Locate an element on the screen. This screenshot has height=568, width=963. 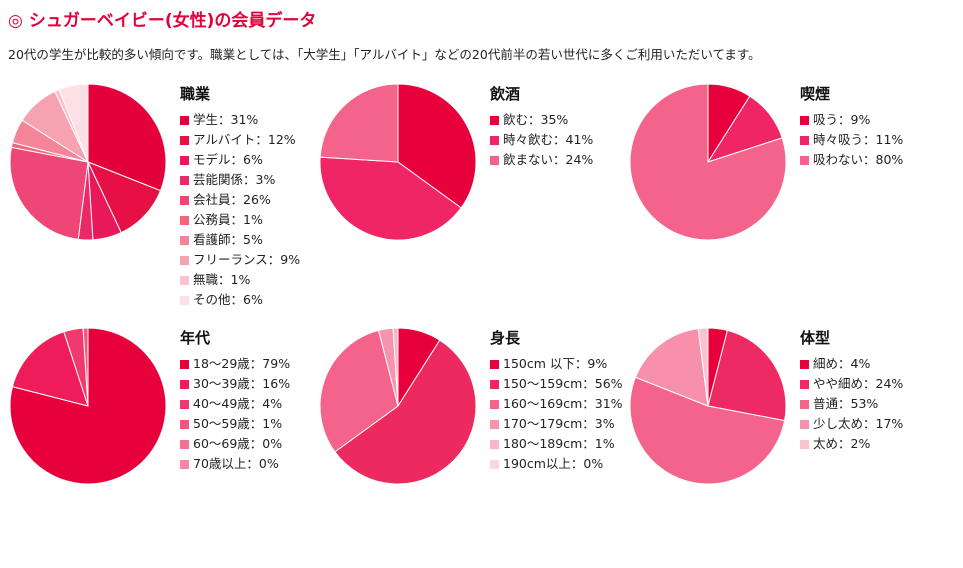
chart-title: 身長 is located at coordinates (505, 338).